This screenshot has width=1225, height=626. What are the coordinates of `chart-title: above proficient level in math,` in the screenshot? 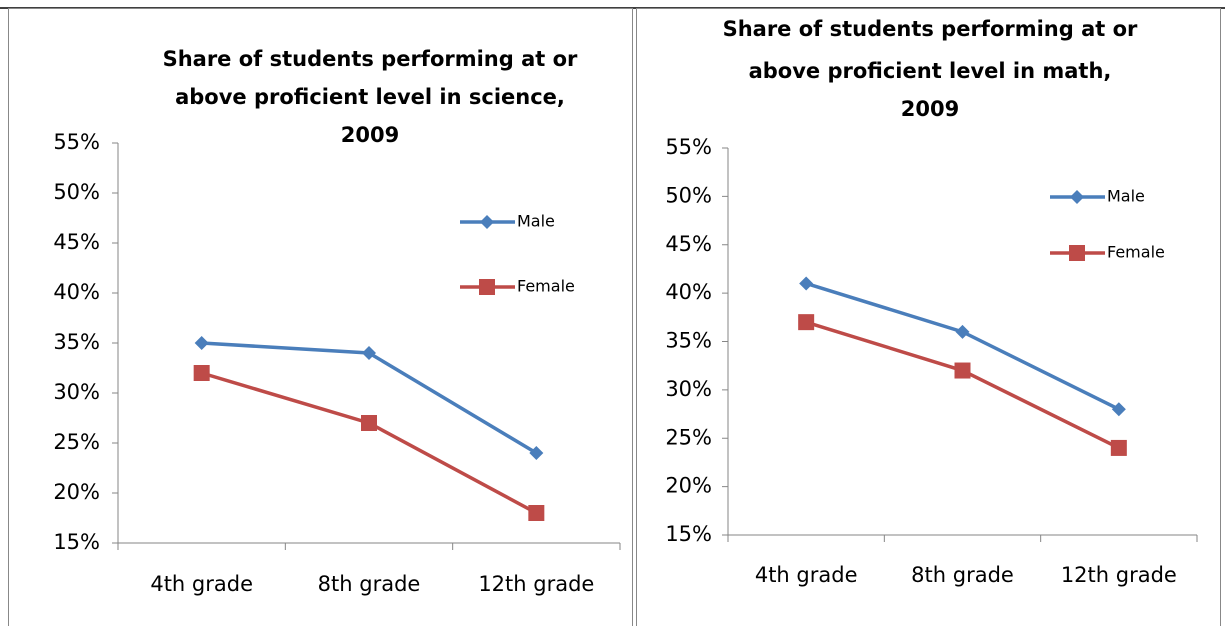 It's located at (930, 71).